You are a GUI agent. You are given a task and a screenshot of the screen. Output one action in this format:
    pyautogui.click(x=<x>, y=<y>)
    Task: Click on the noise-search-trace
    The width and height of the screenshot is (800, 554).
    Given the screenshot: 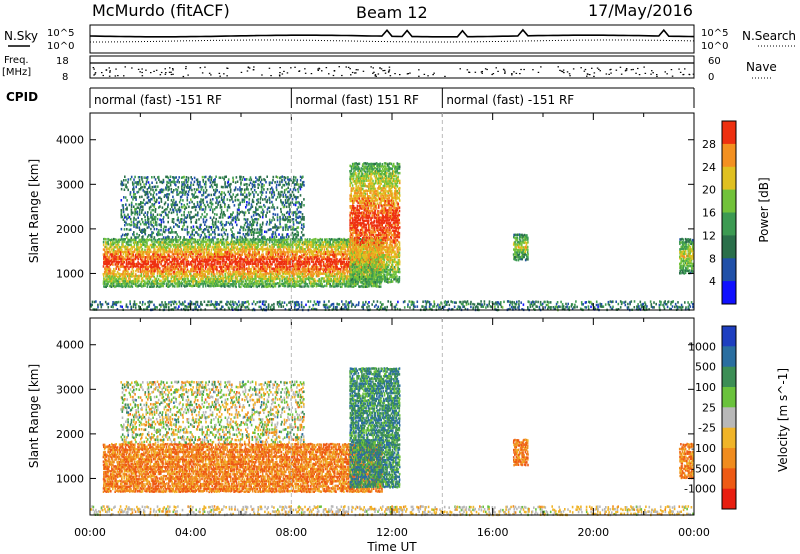 What is the action you would take?
    pyautogui.click(x=392, y=41)
    